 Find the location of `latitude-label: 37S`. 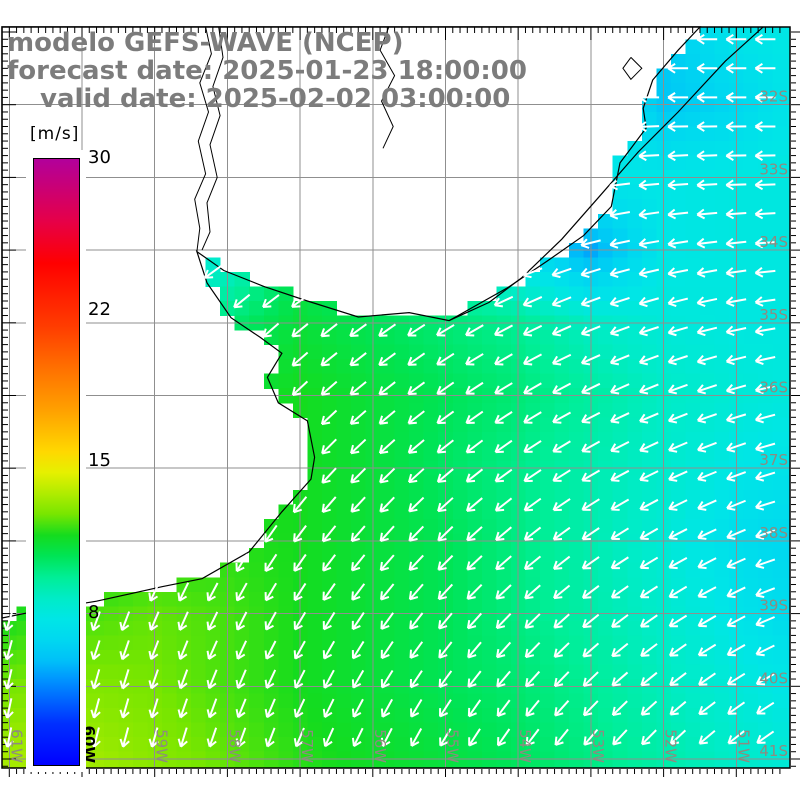

latitude-label: 37S is located at coordinates (773, 460).